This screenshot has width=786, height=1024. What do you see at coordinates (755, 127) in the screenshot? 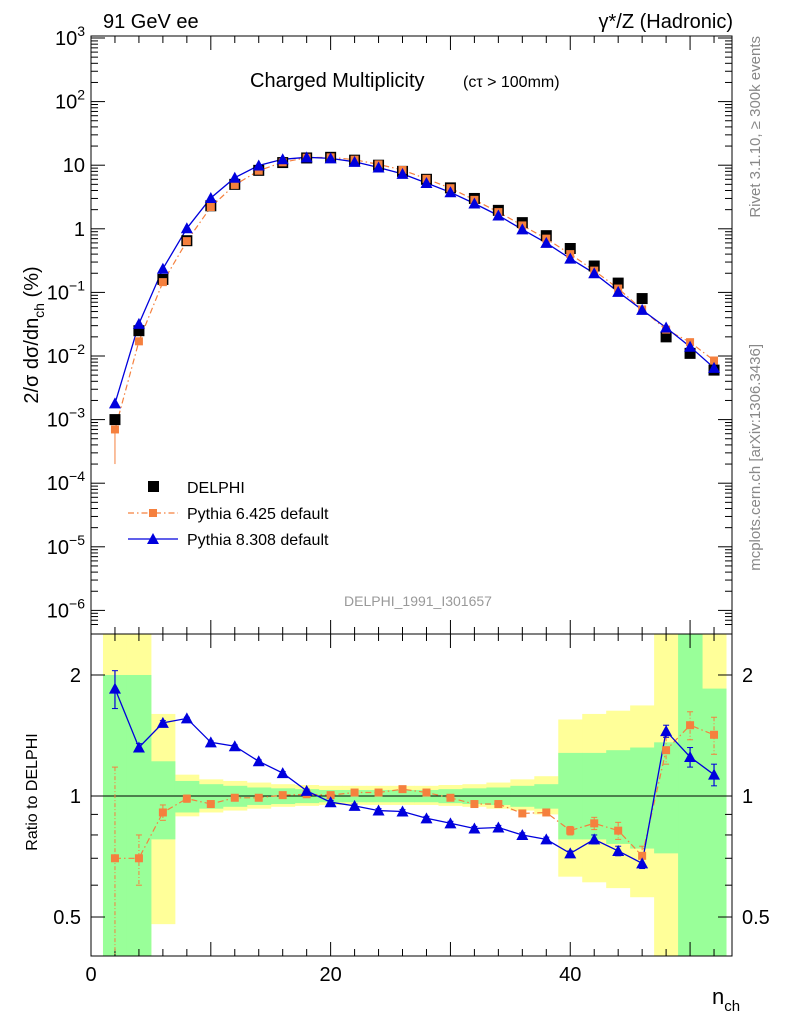
I see `side-top-label: Rivet 3.1.10, ≥ 300k events` at bounding box center [755, 127].